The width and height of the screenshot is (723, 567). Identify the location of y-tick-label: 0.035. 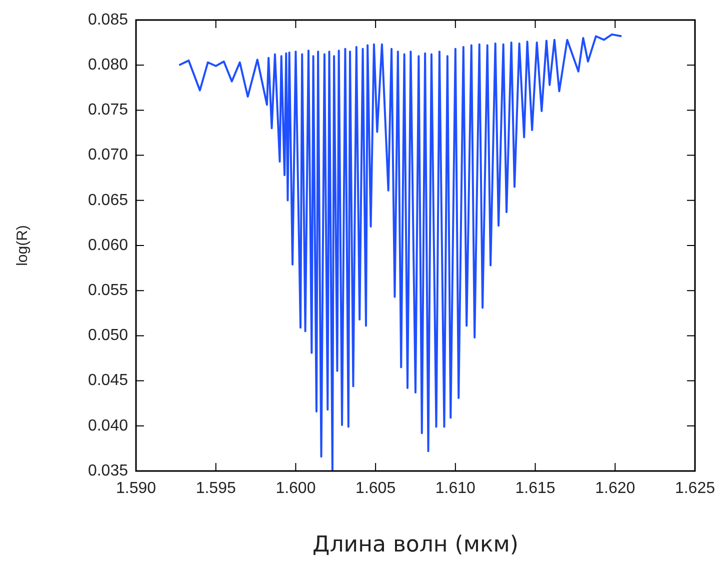
(108, 471).